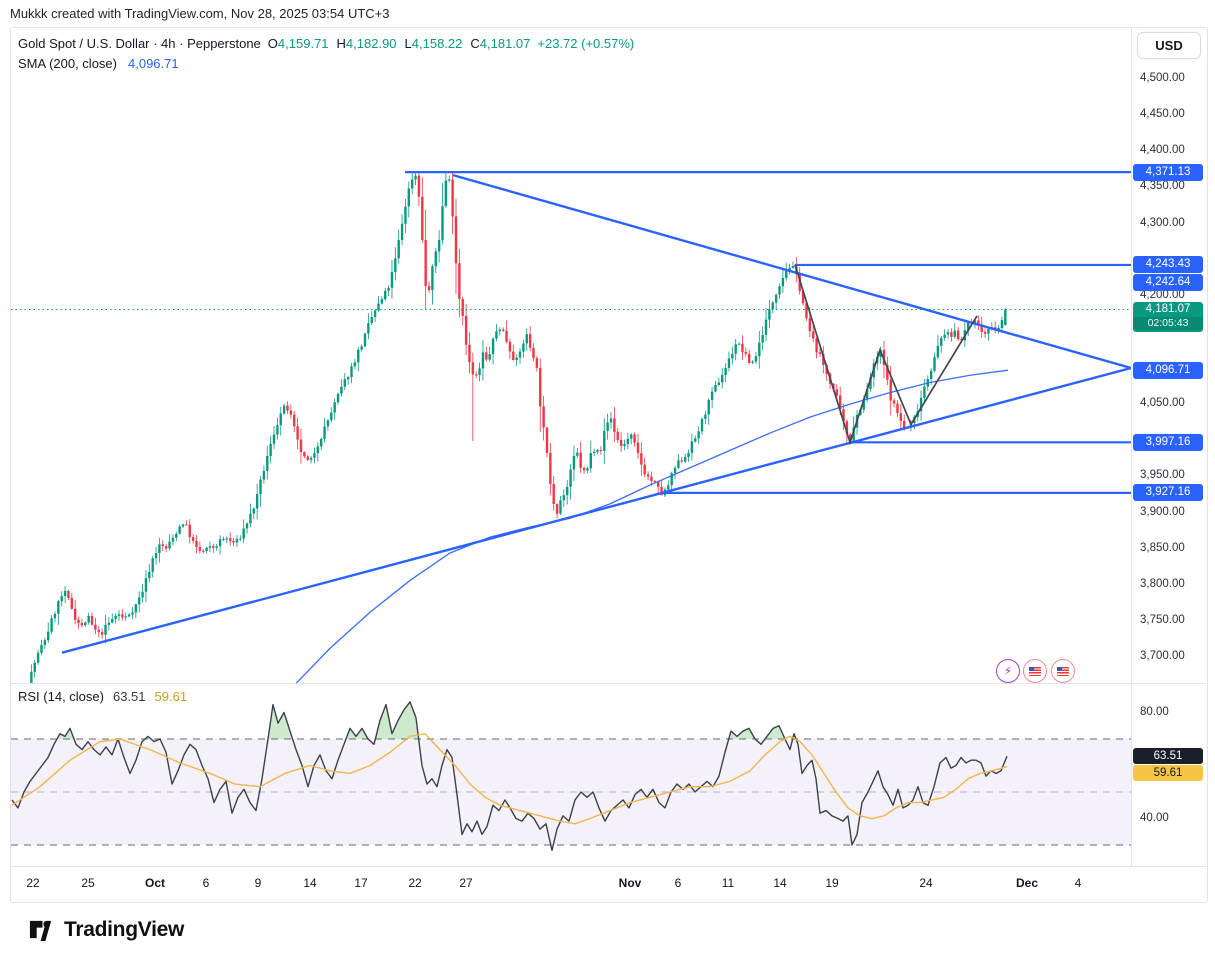 The width and height of the screenshot is (1215, 963). What do you see at coordinates (1154, 711) in the screenshot?
I see `rsi-tick-label: 80.00` at bounding box center [1154, 711].